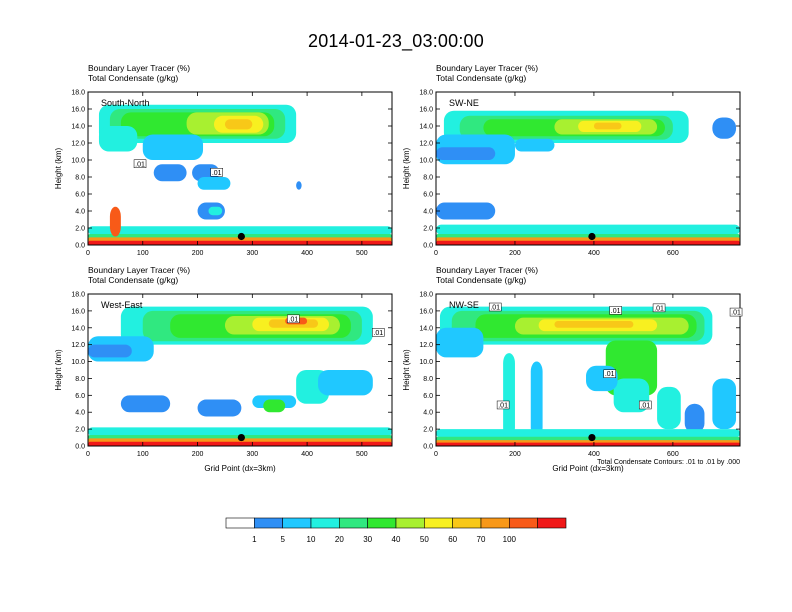 The image size is (792, 612). I want to click on x-tick-label: 100, so click(143, 454).